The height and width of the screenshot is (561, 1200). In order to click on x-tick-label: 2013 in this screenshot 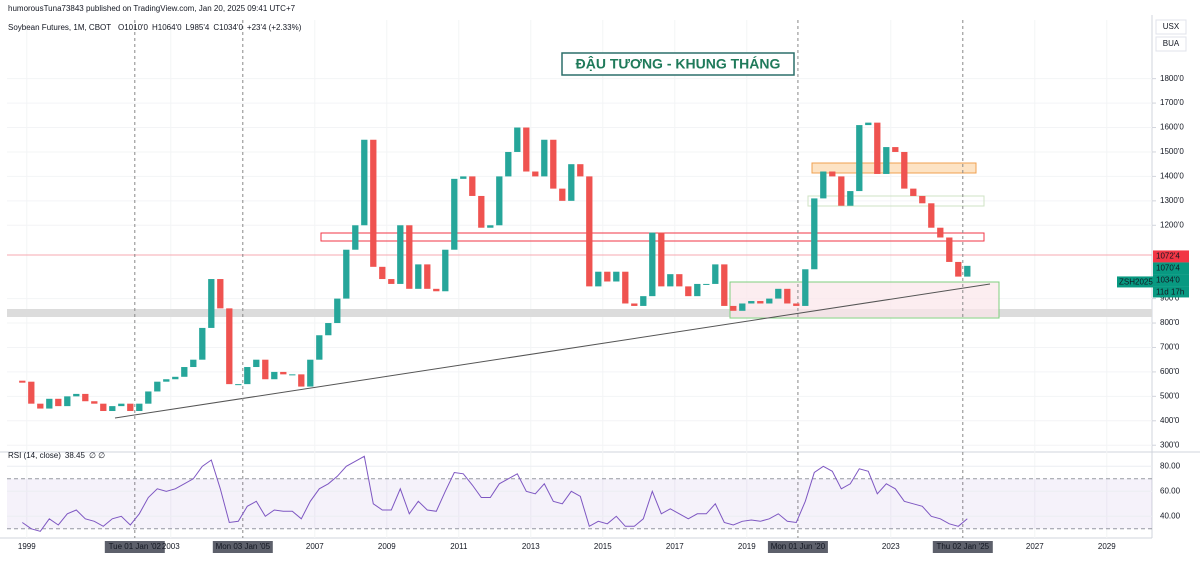, I will do `click(531, 546)`.